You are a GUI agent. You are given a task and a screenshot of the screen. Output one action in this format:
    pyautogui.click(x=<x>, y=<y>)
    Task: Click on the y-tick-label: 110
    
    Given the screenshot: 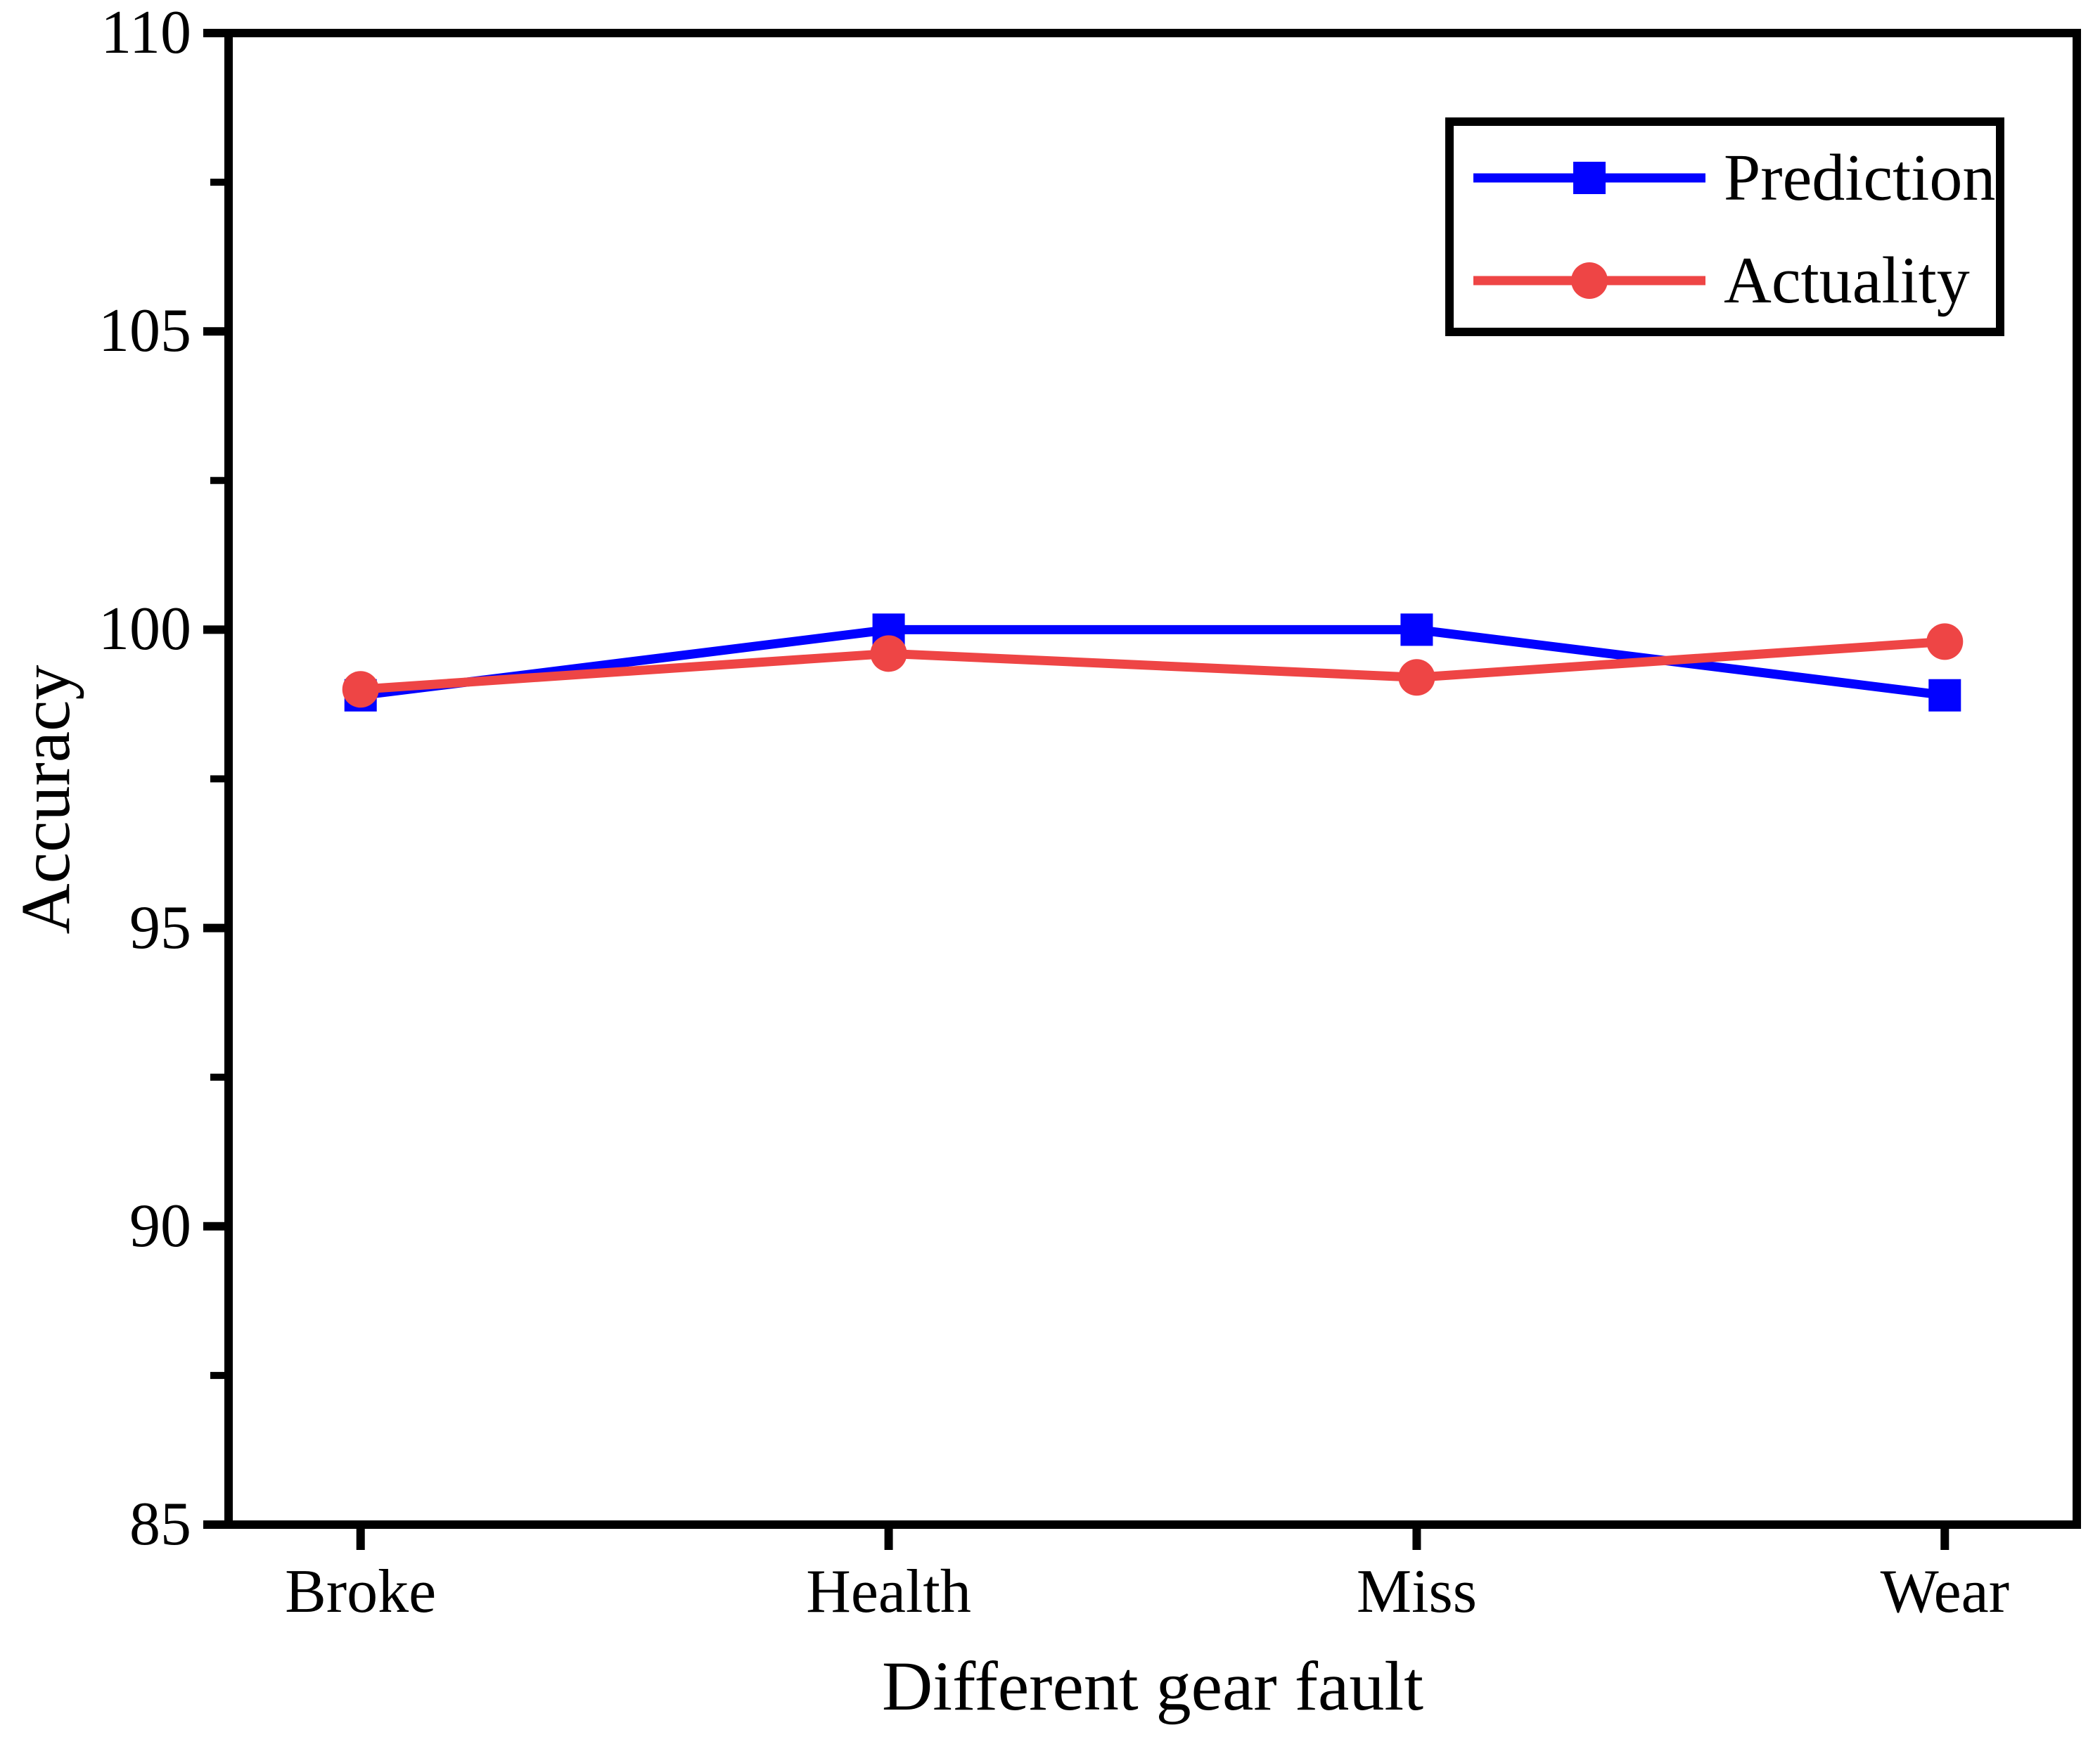 What is the action you would take?
    pyautogui.click(x=146, y=33)
    